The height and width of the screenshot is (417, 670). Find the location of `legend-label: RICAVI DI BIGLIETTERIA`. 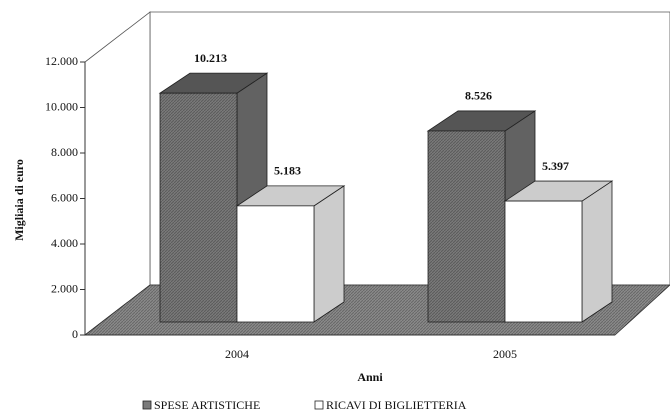

legend-label: RICAVI DI BIGLIETTERIA is located at coordinates (396, 405).